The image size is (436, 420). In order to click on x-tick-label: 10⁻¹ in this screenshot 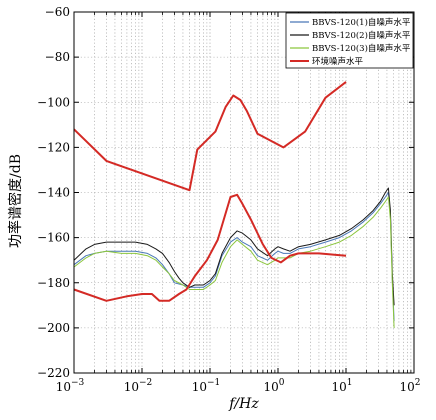, I will do `click(206, 386)`.